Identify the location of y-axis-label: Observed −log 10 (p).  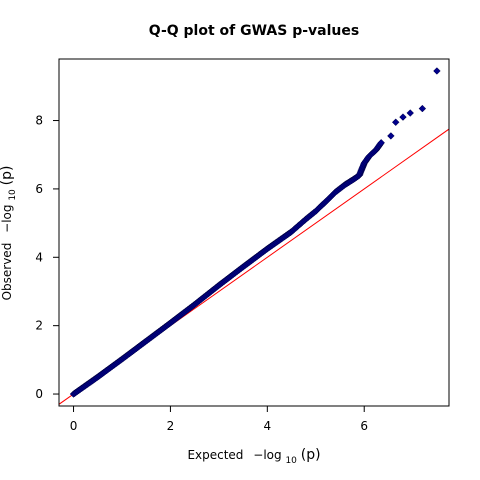
(9, 233).